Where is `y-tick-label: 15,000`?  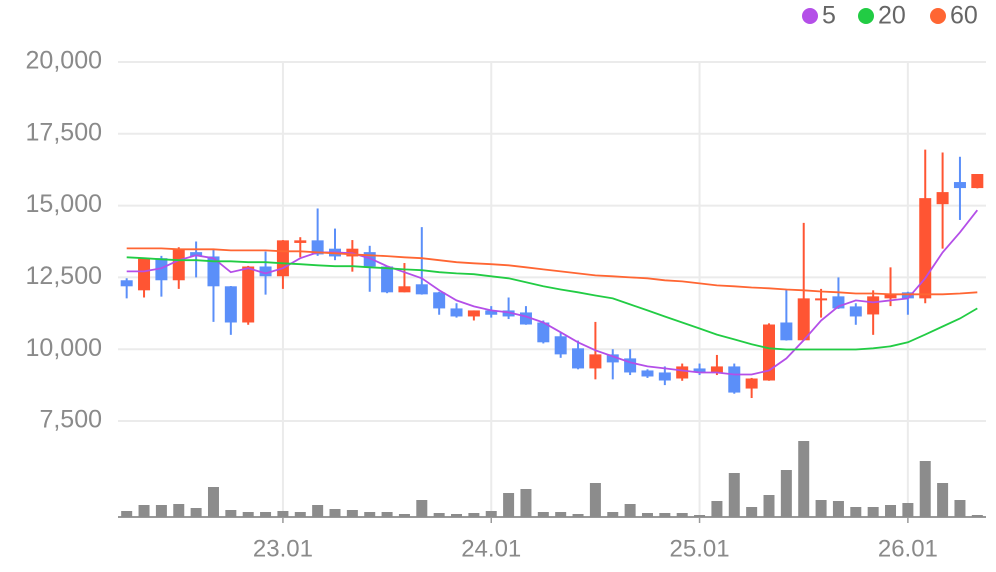 y-tick-label: 15,000 is located at coordinates (64, 204).